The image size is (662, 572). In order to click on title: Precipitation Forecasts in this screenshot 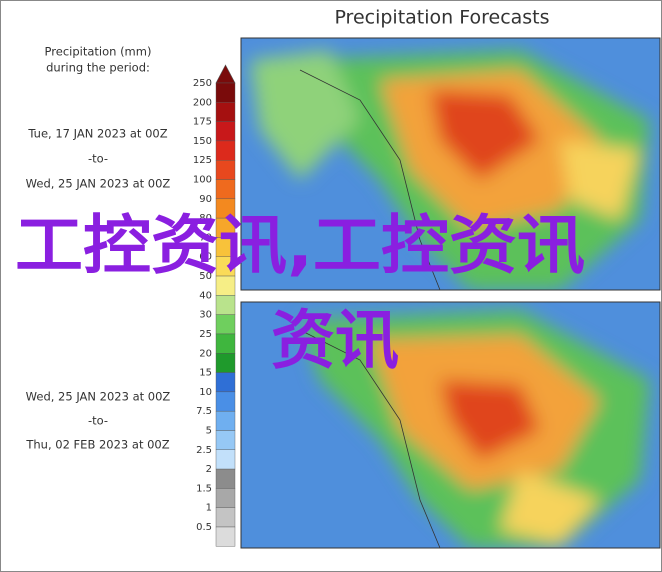, I will do `click(441, 18)`.